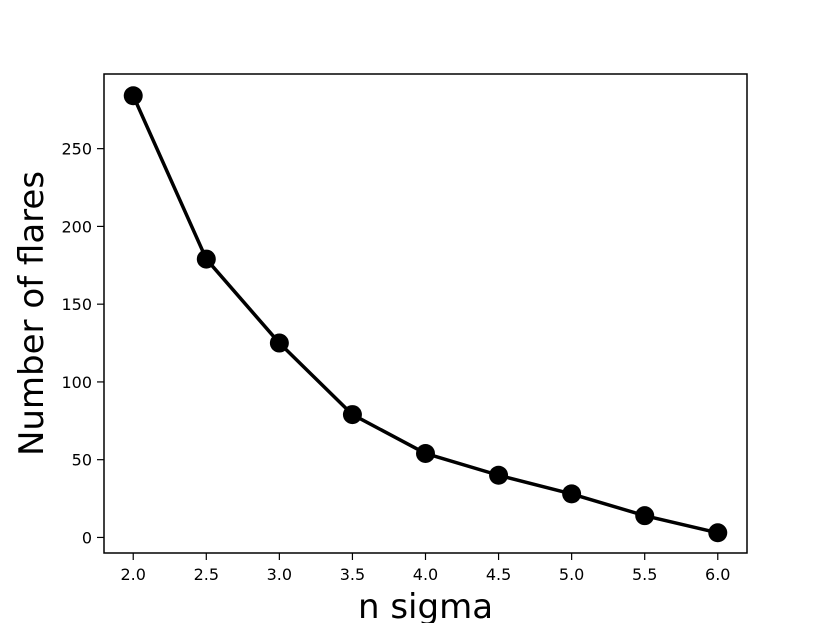 The width and height of the screenshot is (830, 623). What do you see at coordinates (133, 574) in the screenshot?
I see `x-tick-label: 2.0` at bounding box center [133, 574].